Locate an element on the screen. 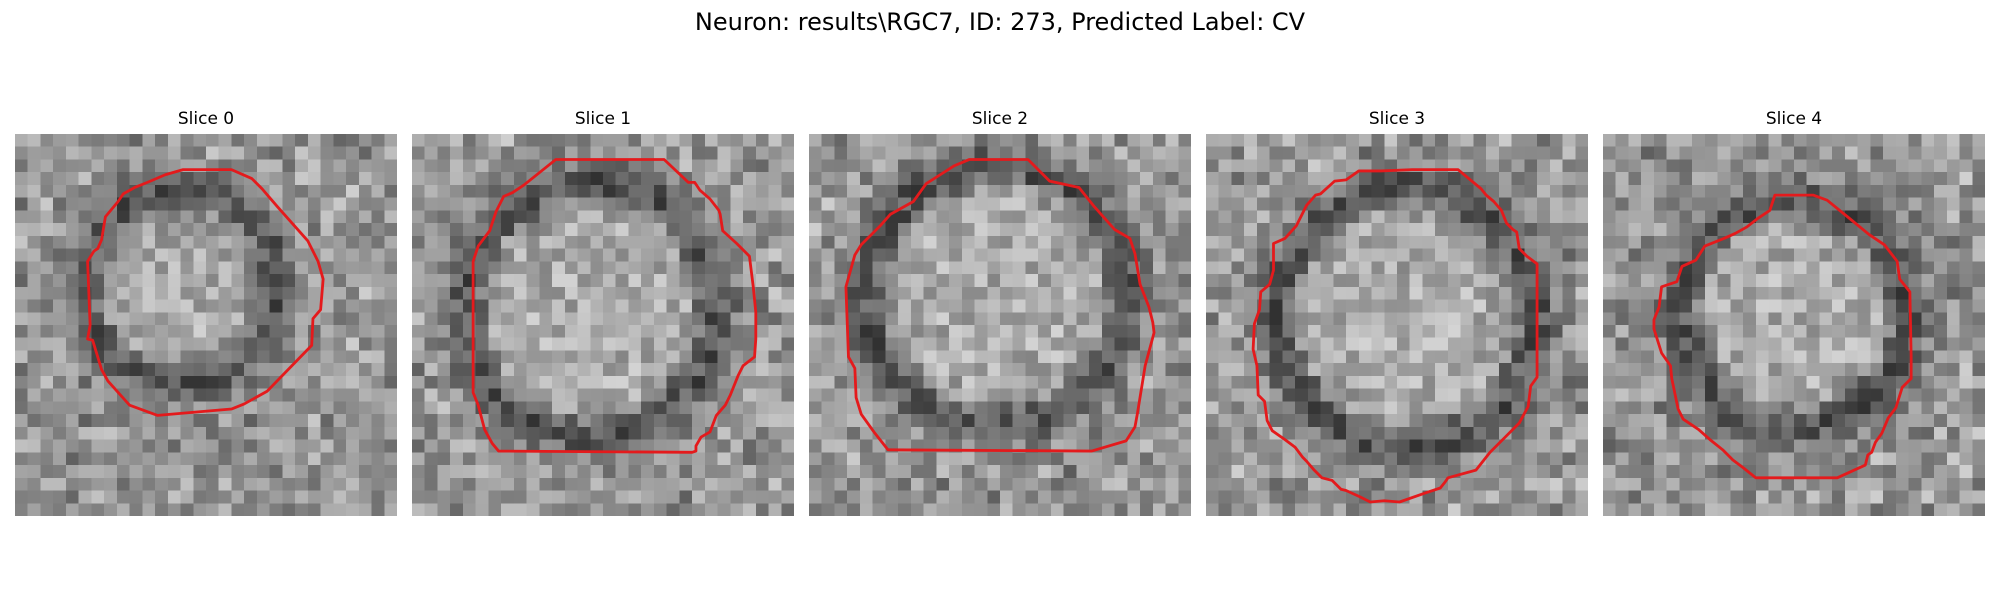  slice-title: Slice 0 is located at coordinates (206, 119).